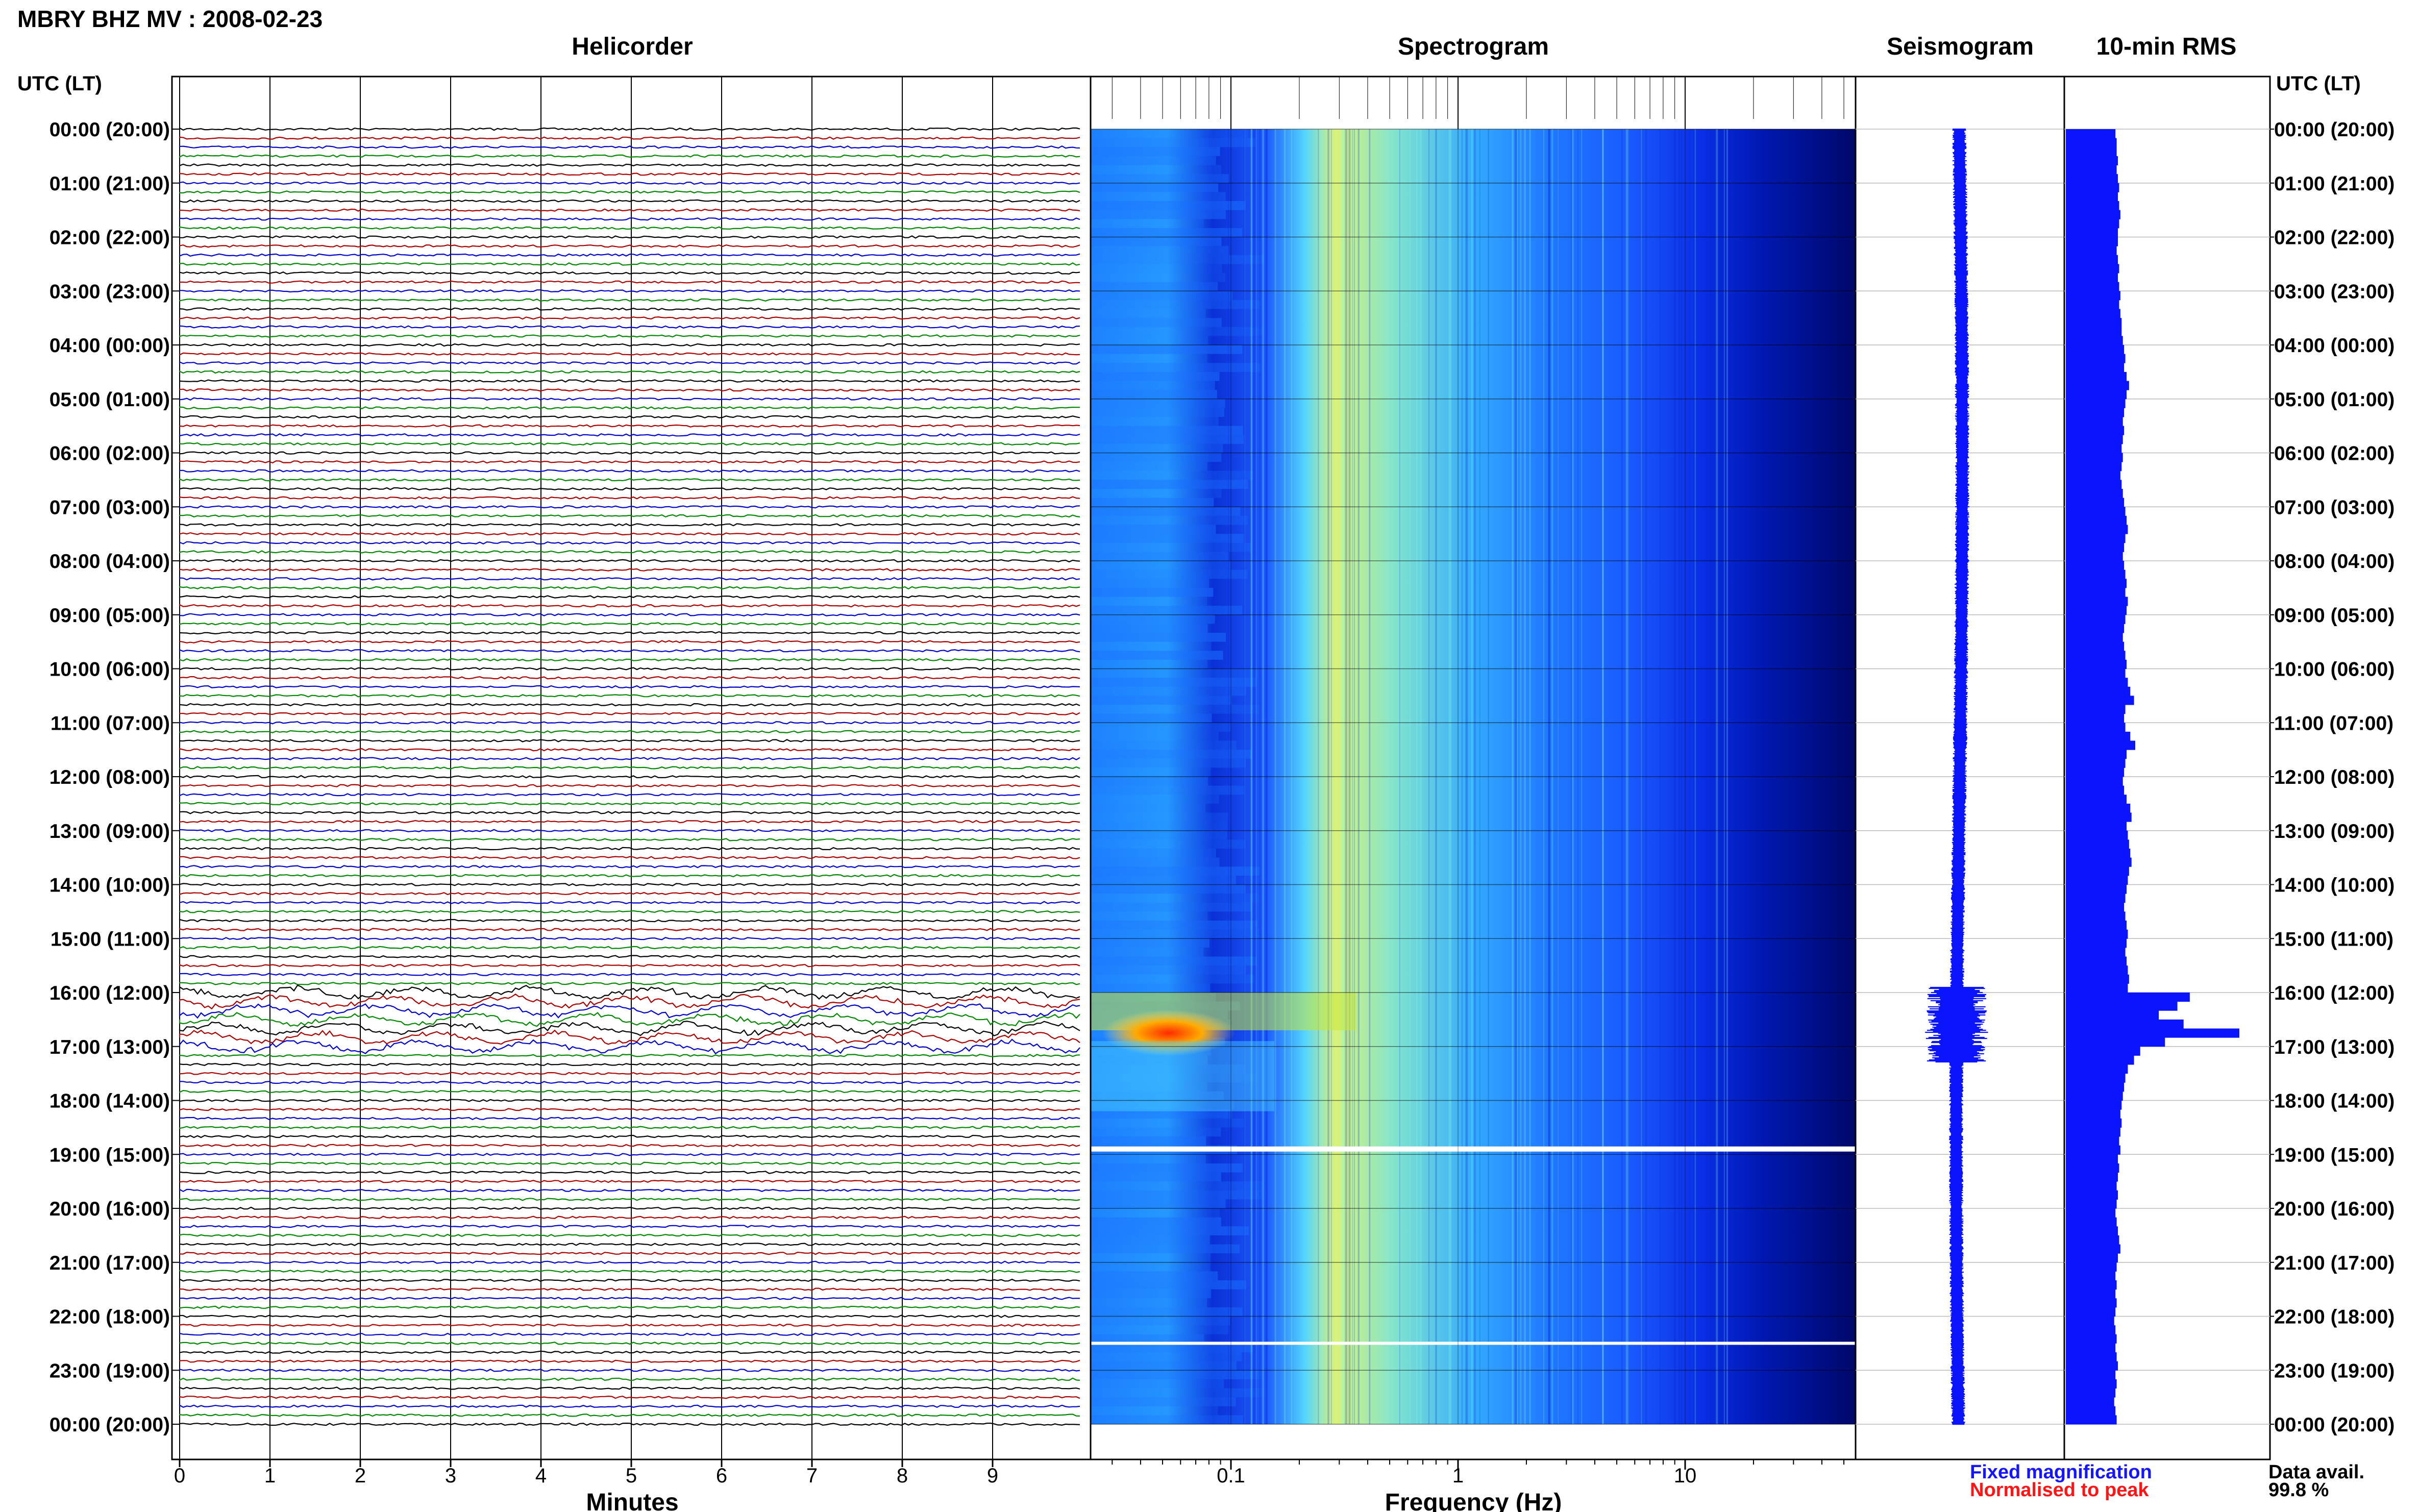 The image size is (2419, 1512). I want to click on helicorder-x-tick-label: 0, so click(179, 1476).